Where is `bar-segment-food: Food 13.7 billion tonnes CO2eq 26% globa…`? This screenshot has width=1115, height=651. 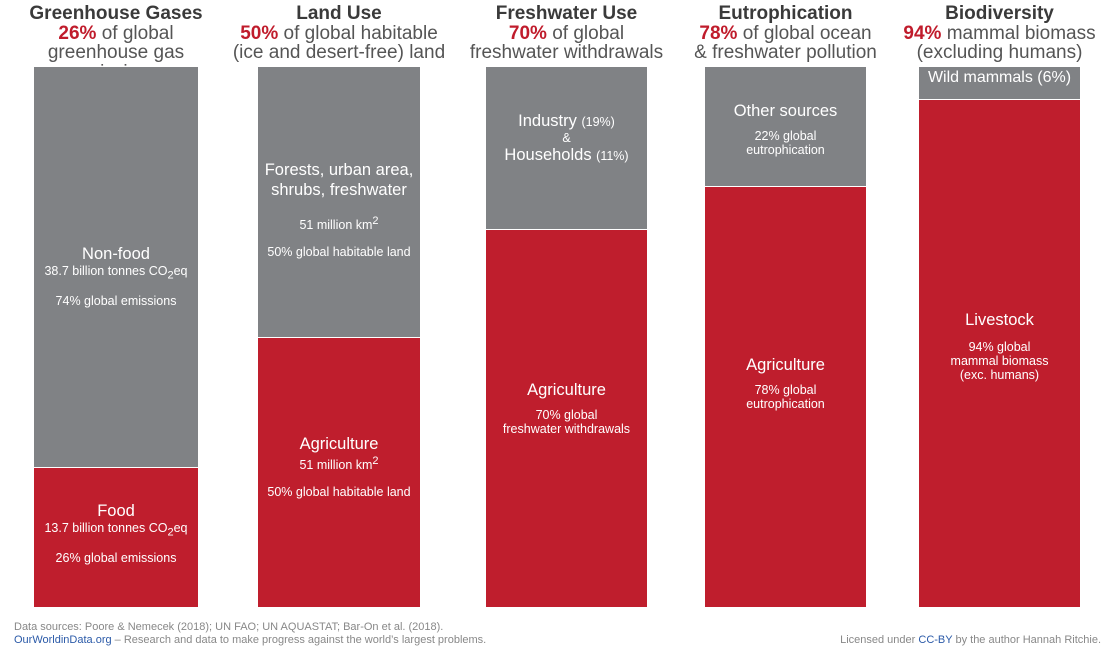 bar-segment-food: Food 13.7 billion tonnes CO2eq 26% globa… is located at coordinates (116, 537).